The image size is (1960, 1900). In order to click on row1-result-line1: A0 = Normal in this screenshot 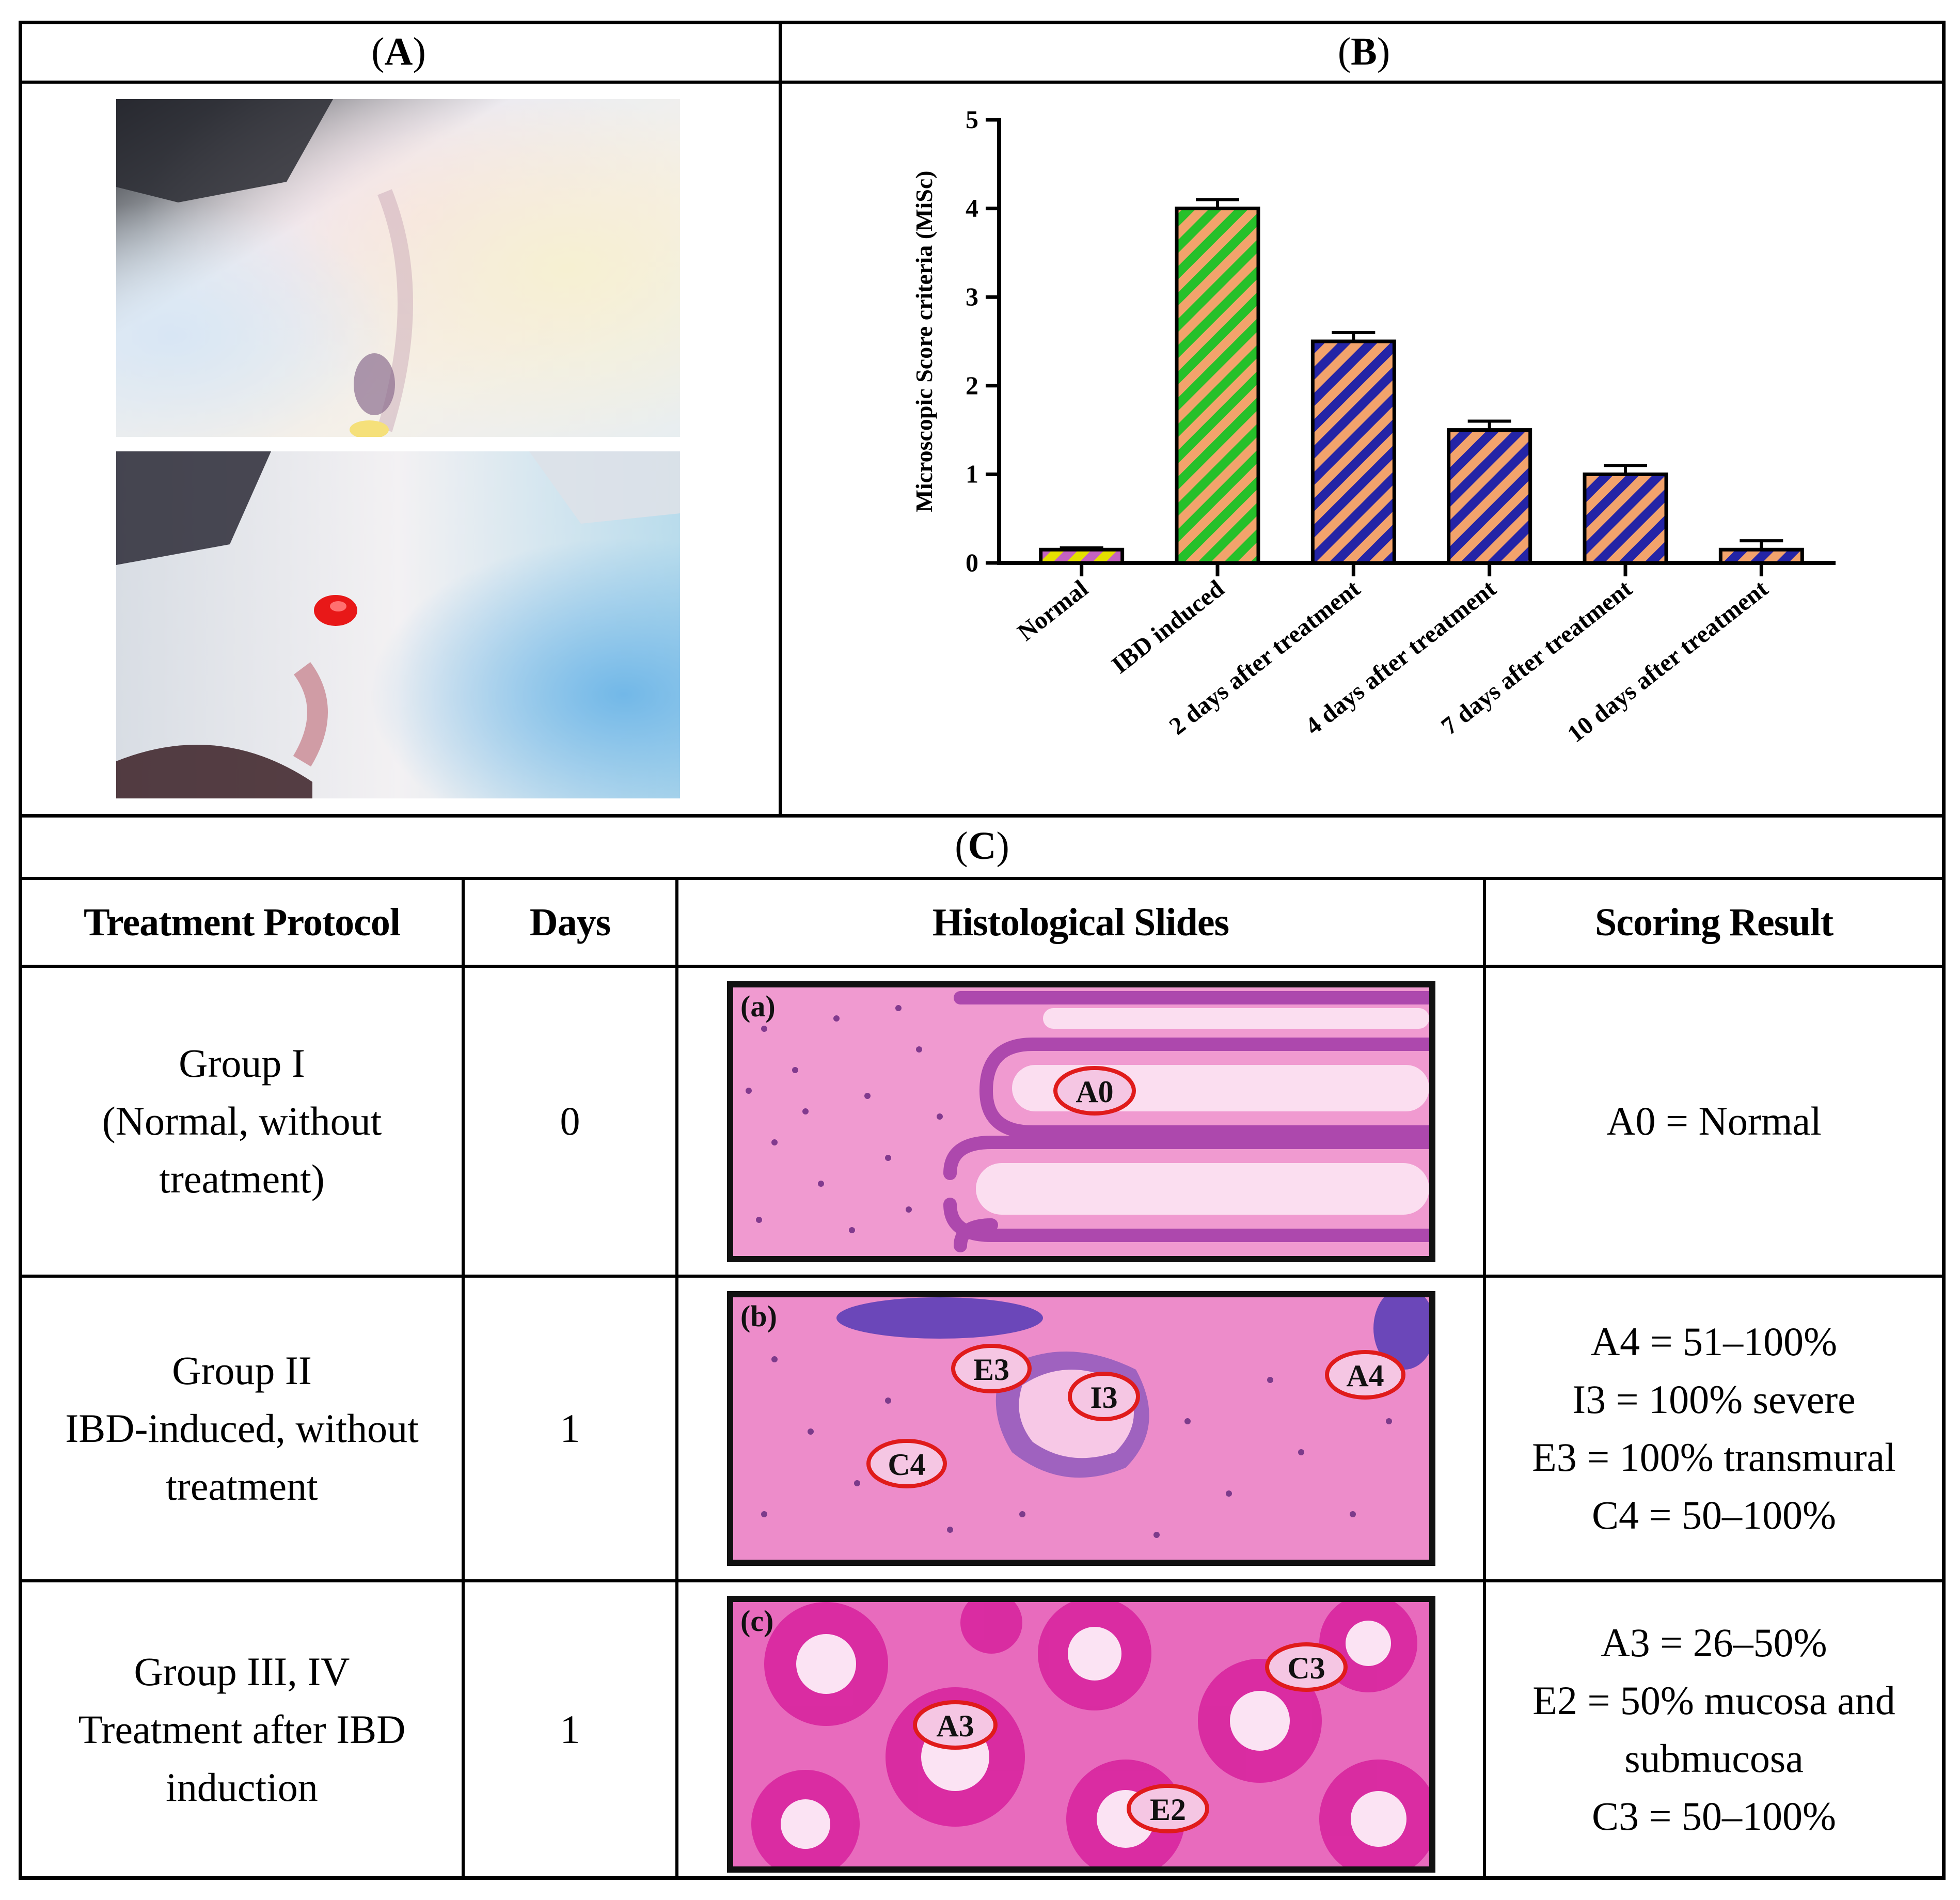, I will do `click(1714, 1120)`.